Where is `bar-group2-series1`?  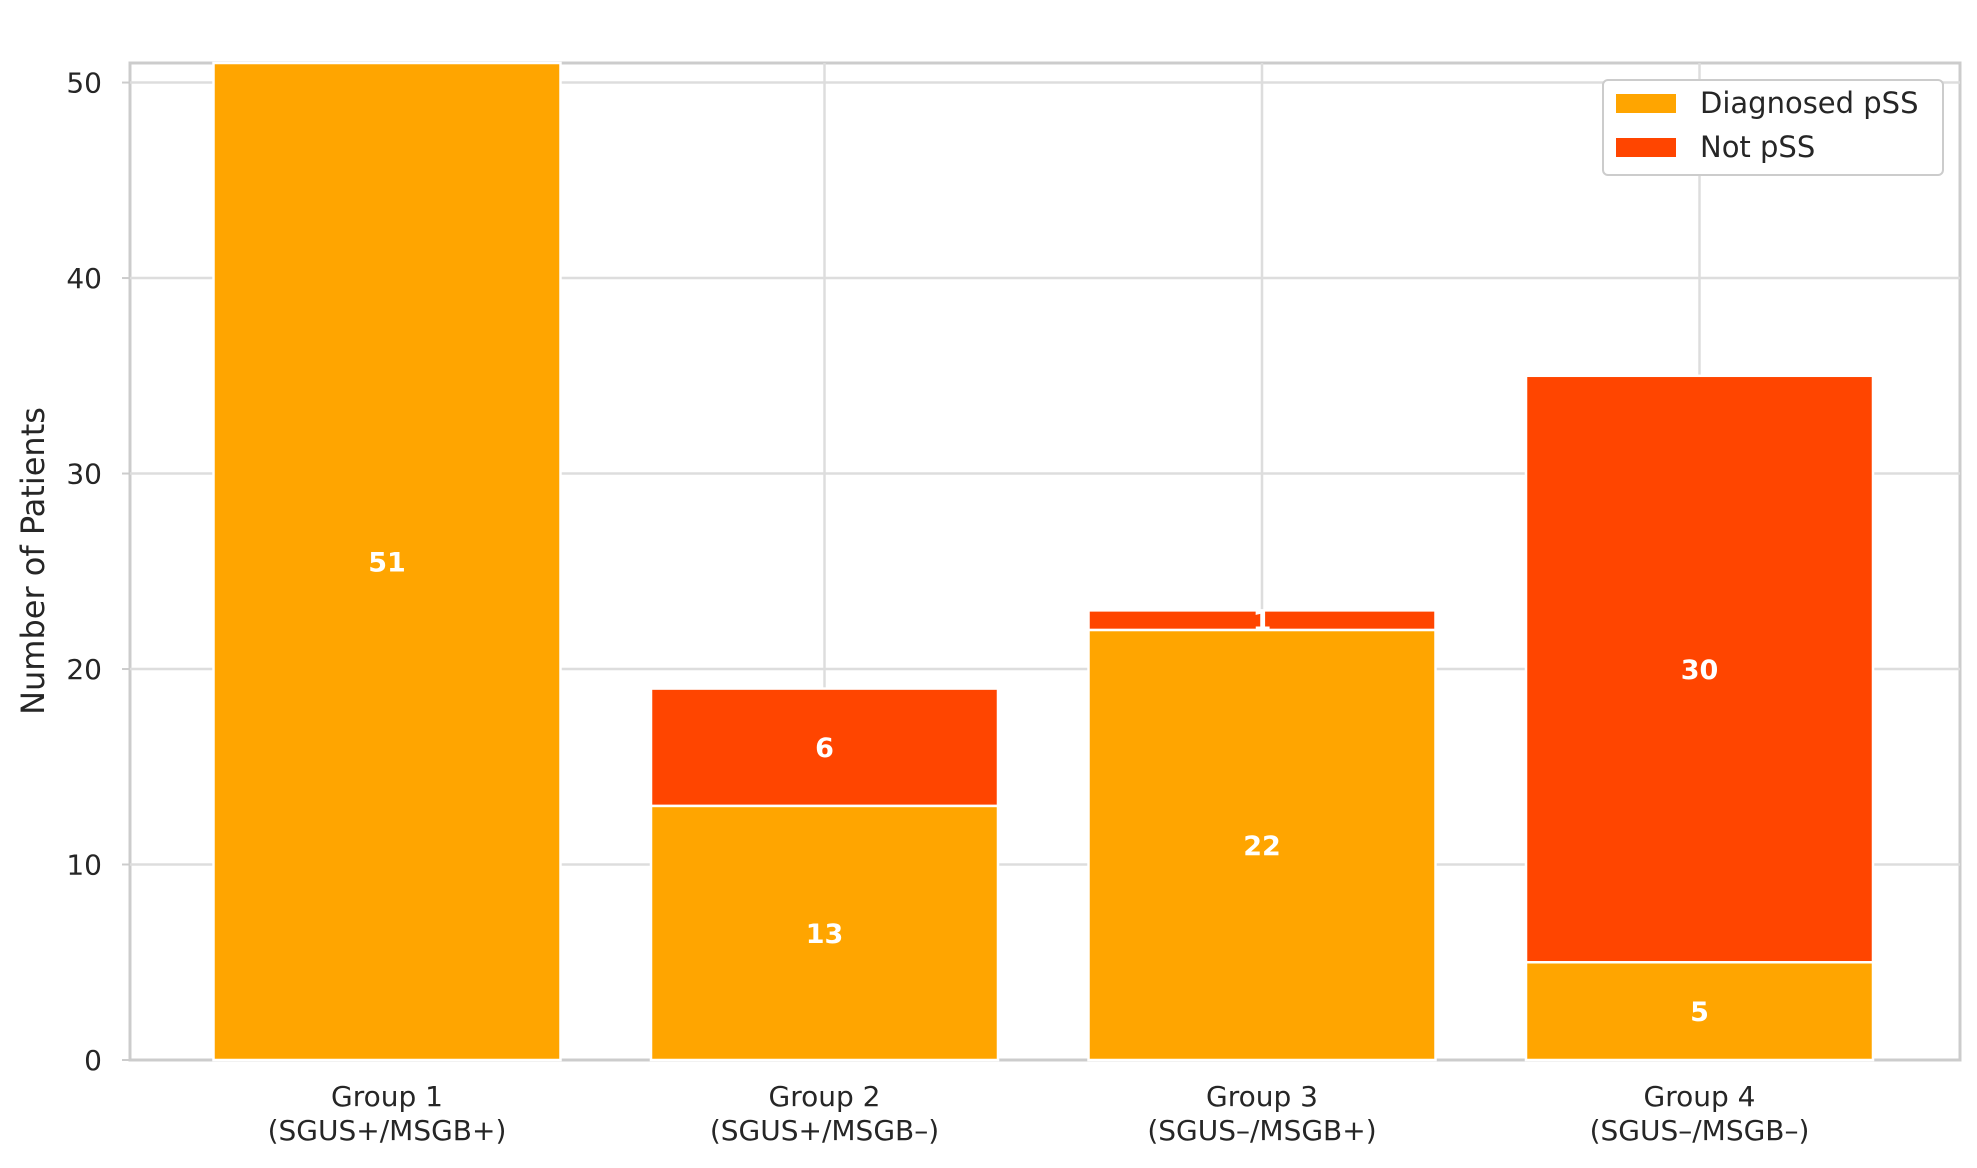
bar-group2-series1 is located at coordinates (824, 933).